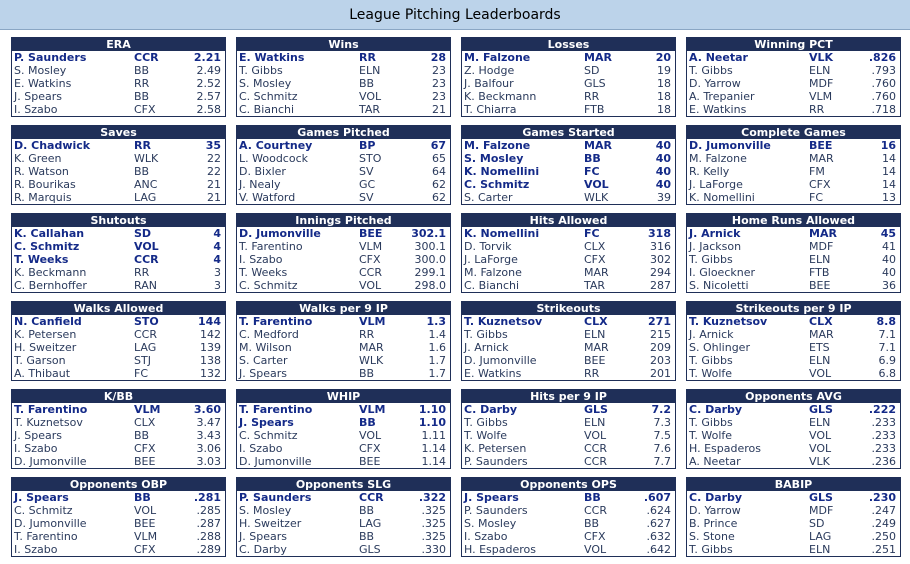 The height and width of the screenshot is (564, 910). What do you see at coordinates (41, 259) in the screenshot?
I see `player-name: T. Weeks` at bounding box center [41, 259].